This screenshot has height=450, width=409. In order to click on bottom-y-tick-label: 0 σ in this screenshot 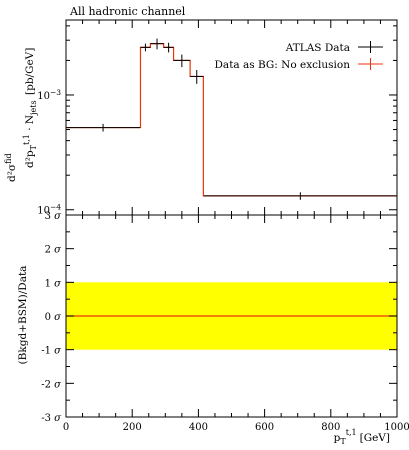, I will do `click(54, 317)`.